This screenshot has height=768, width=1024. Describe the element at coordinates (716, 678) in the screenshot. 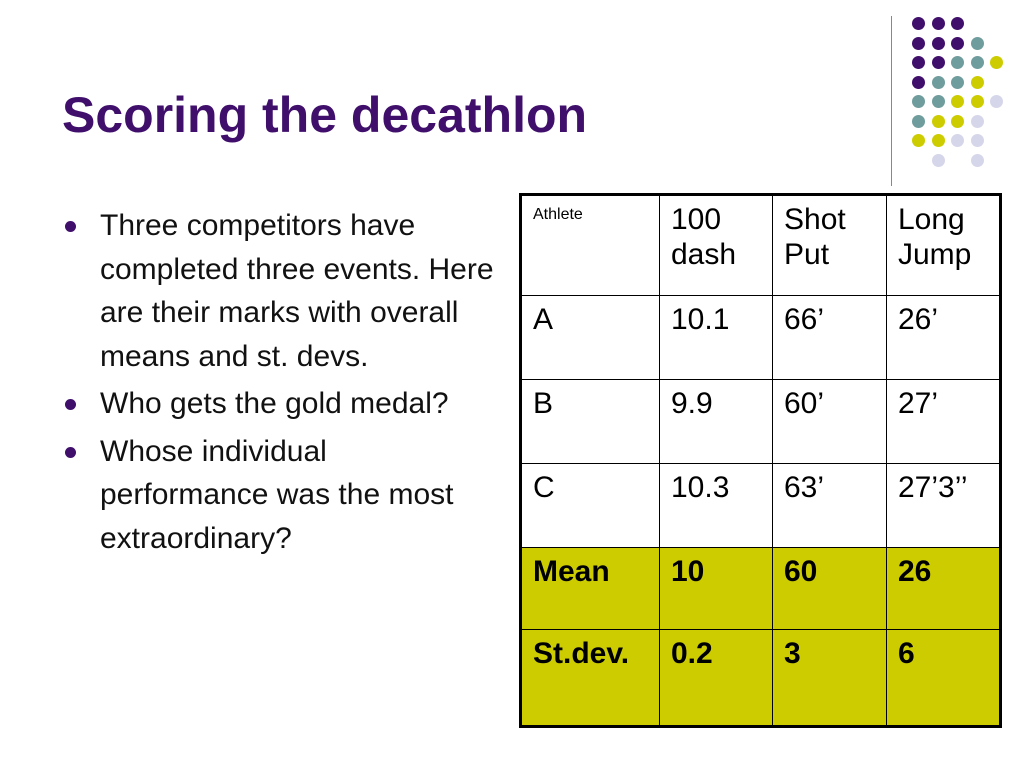

I see `stdev-dash-cell: 0.2` at that location.